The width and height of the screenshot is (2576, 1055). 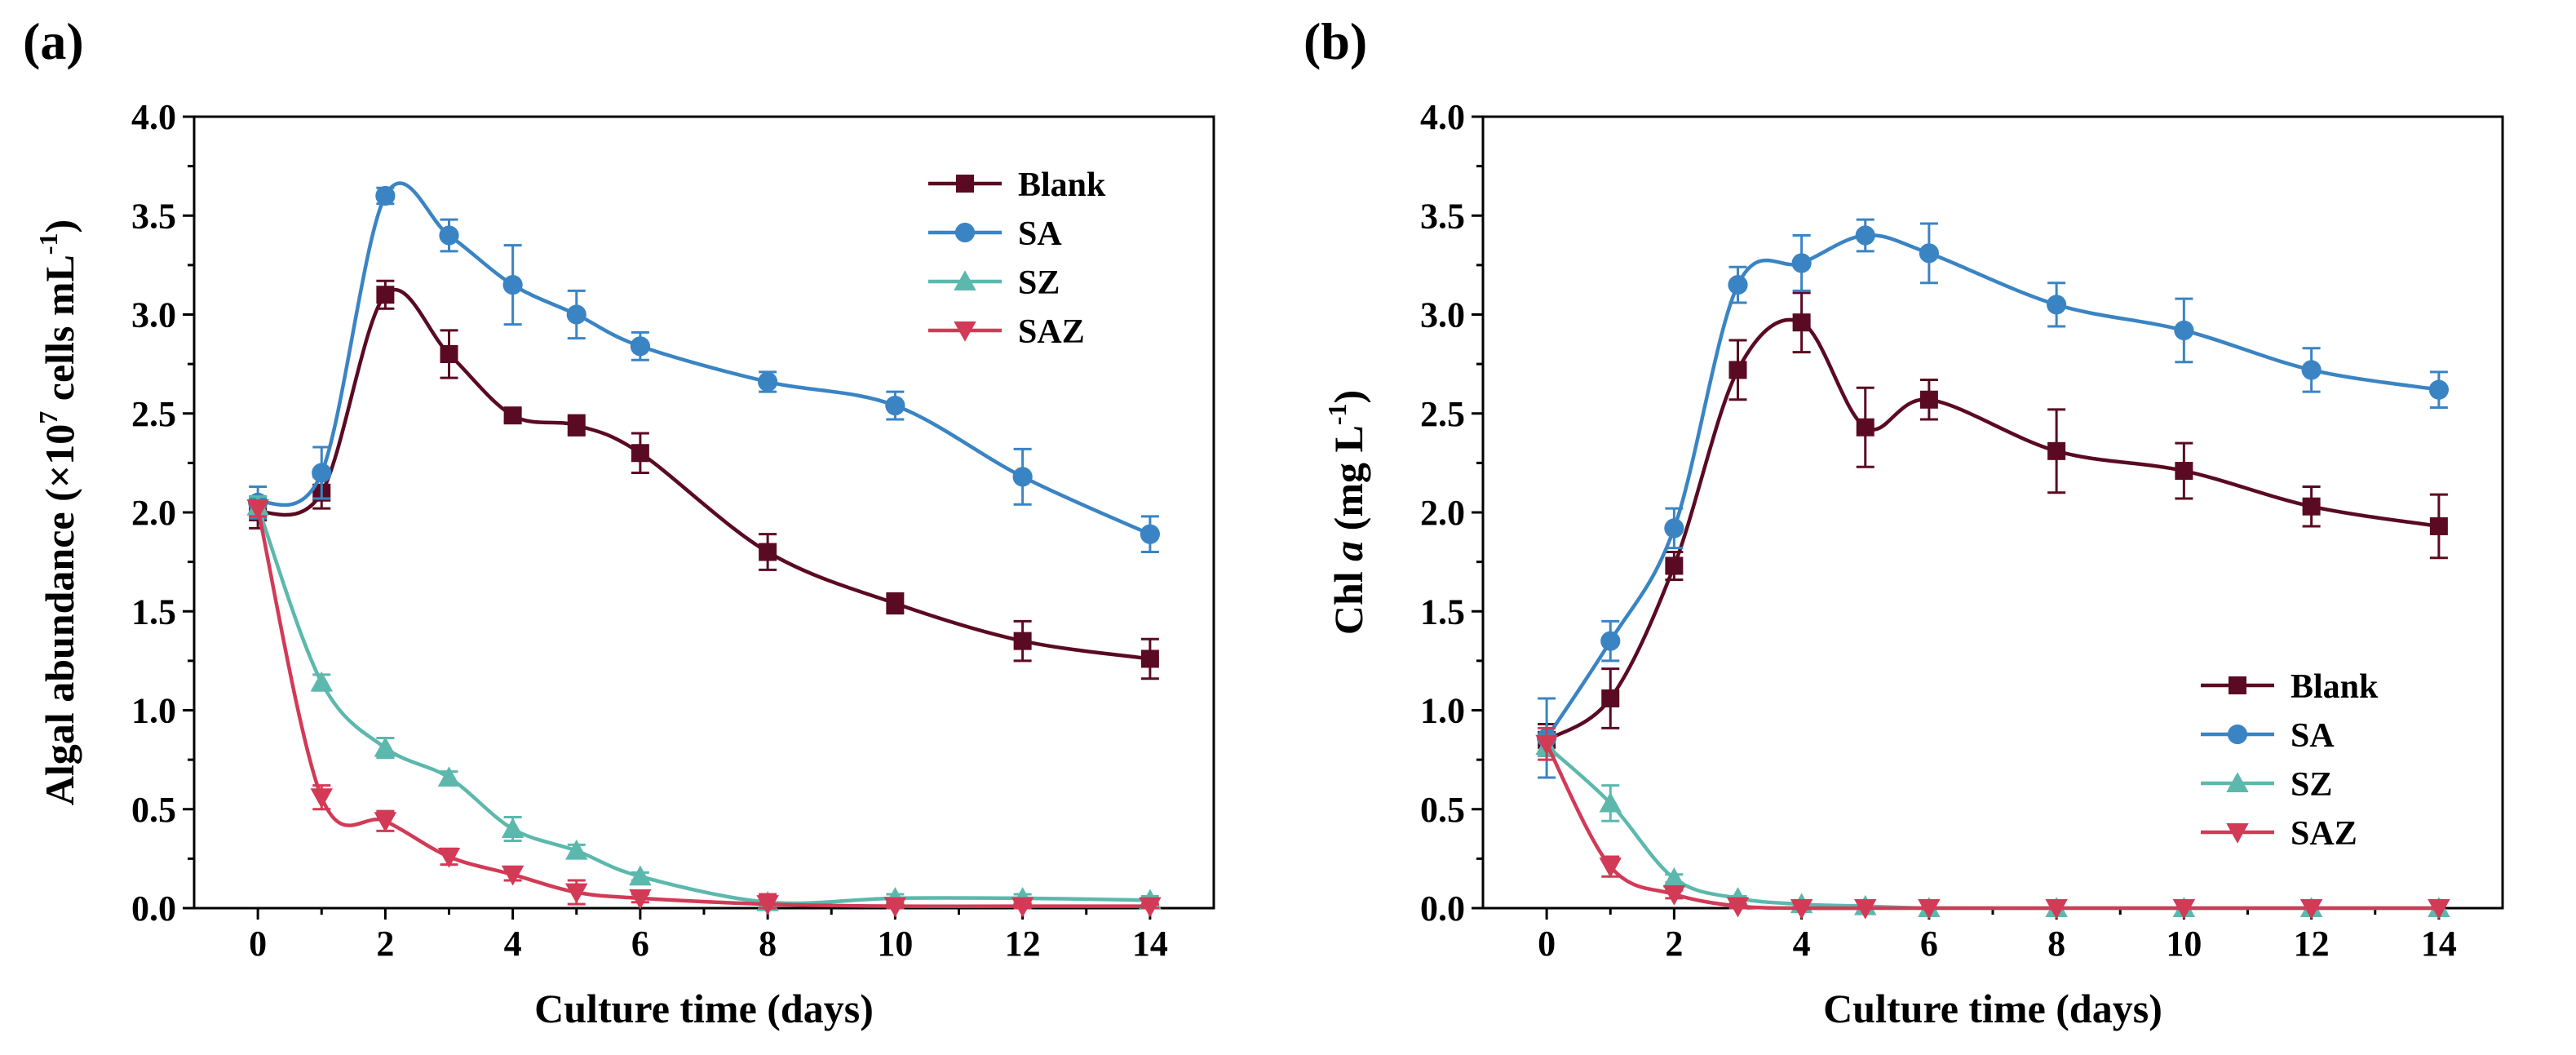 What do you see at coordinates (1039, 283) in the screenshot?
I see `legend-entry: SZ` at bounding box center [1039, 283].